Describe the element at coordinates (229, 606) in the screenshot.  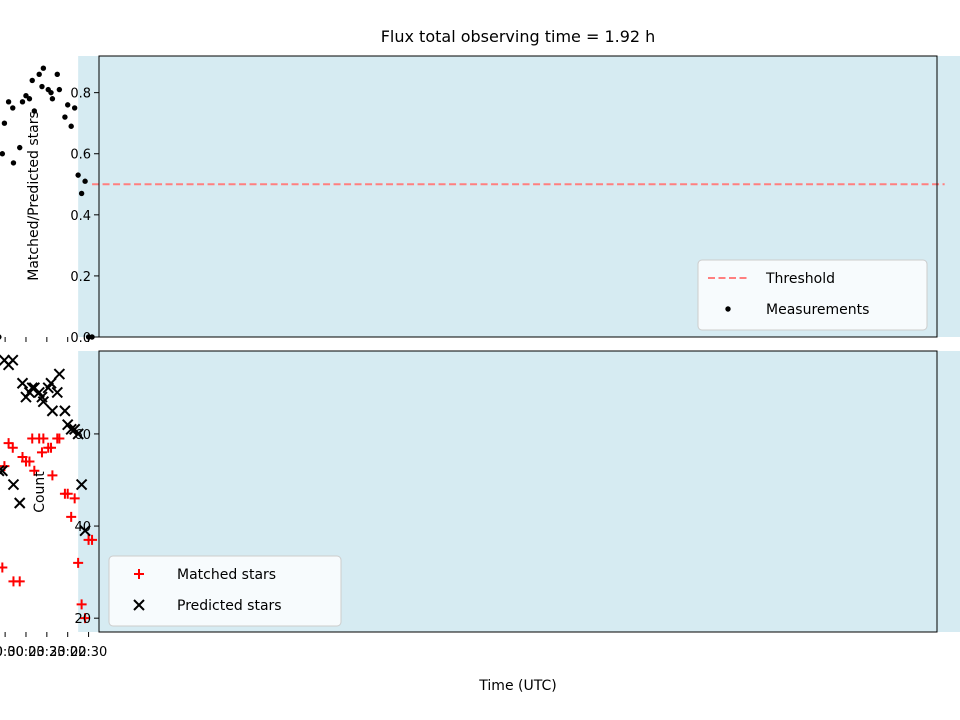
I see `legend-label: Predicted stars` at that location.